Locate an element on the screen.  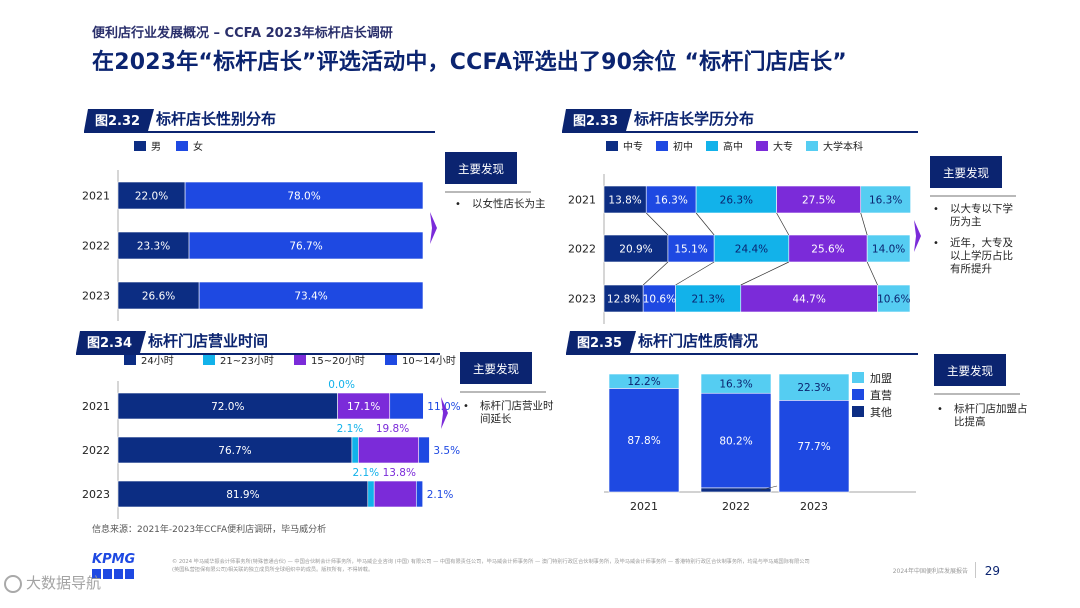
fig_2_33-label-4-2: 10.6% is located at coordinates (893, 300).